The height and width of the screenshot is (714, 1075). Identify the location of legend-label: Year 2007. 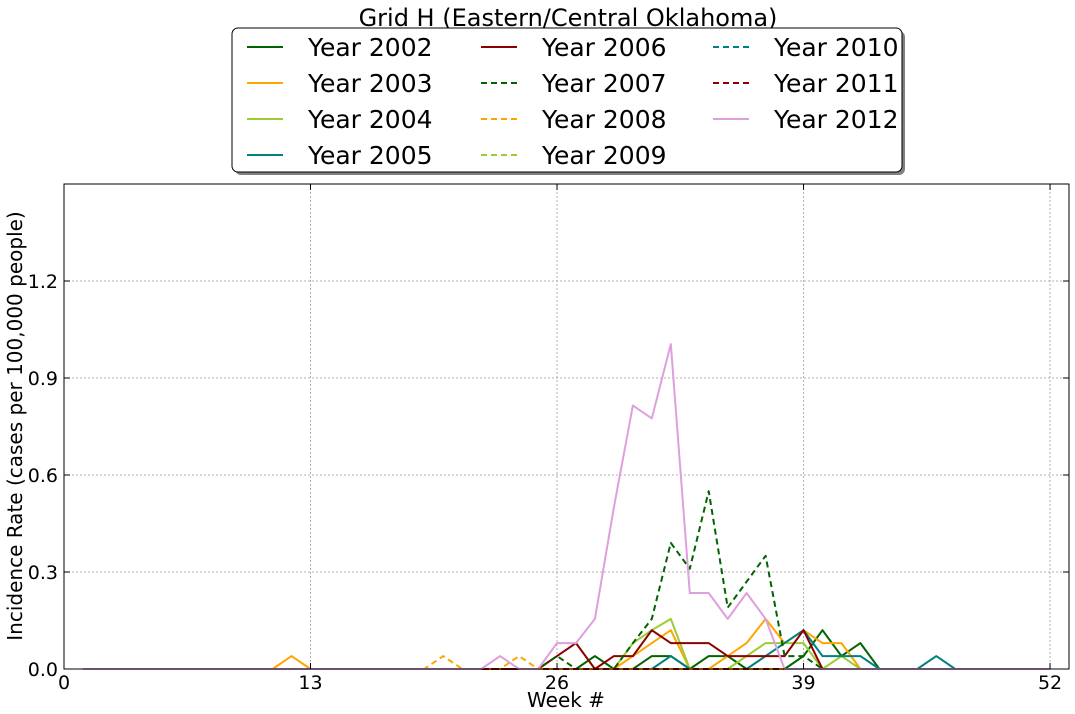
(604, 83).